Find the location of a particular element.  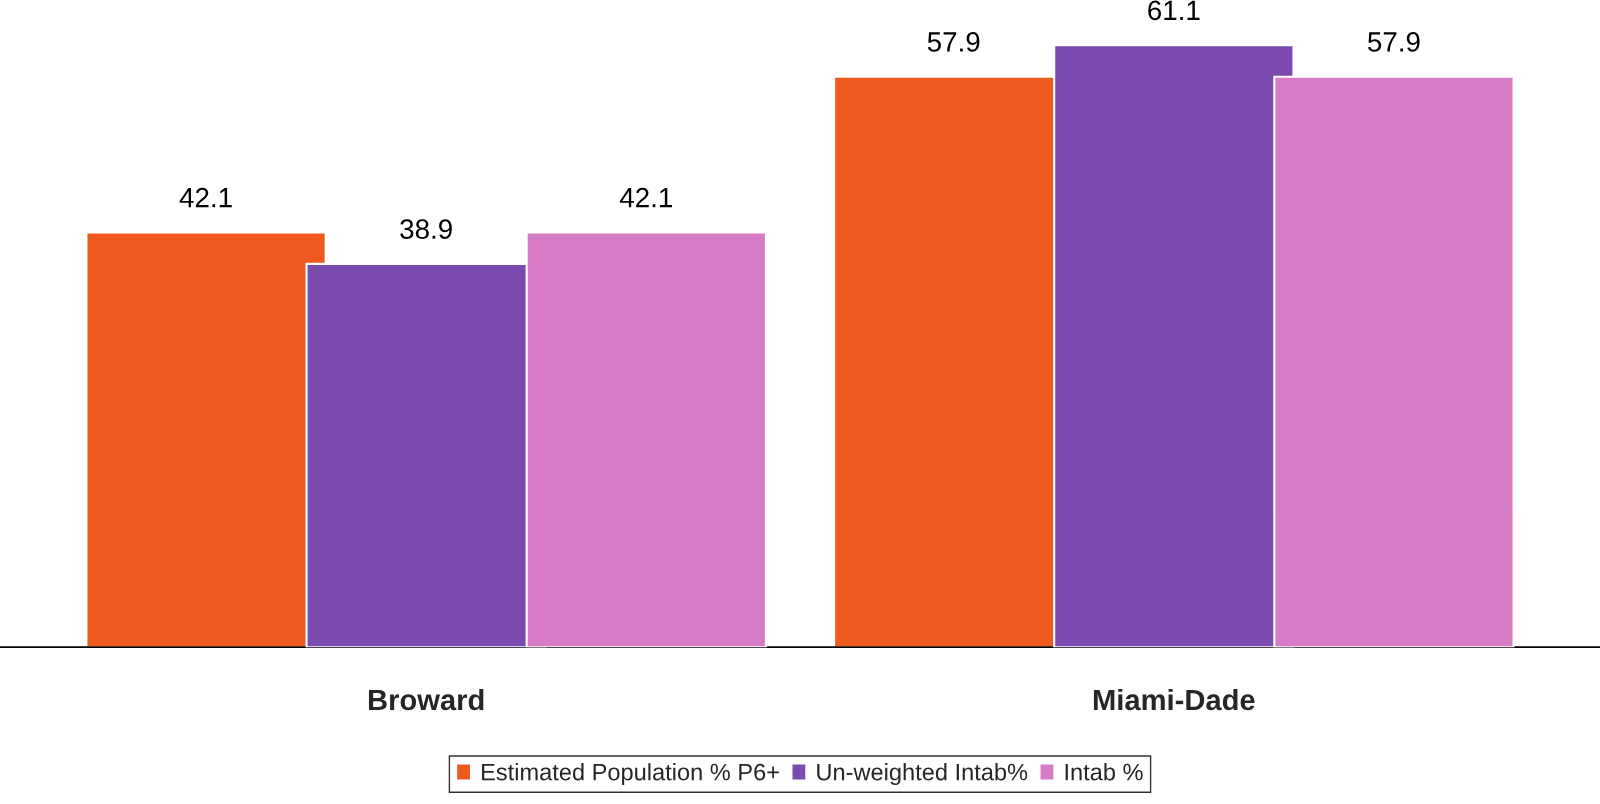

legend-label: Estimated Population % P6+ is located at coordinates (630, 774).